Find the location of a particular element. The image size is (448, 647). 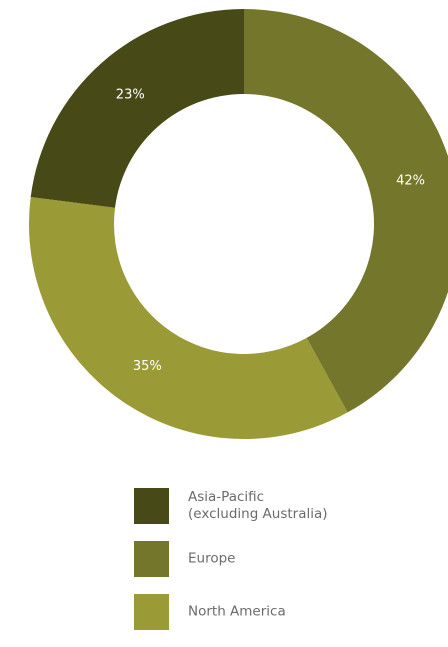

legend-swatch-europe is located at coordinates (151, 559).